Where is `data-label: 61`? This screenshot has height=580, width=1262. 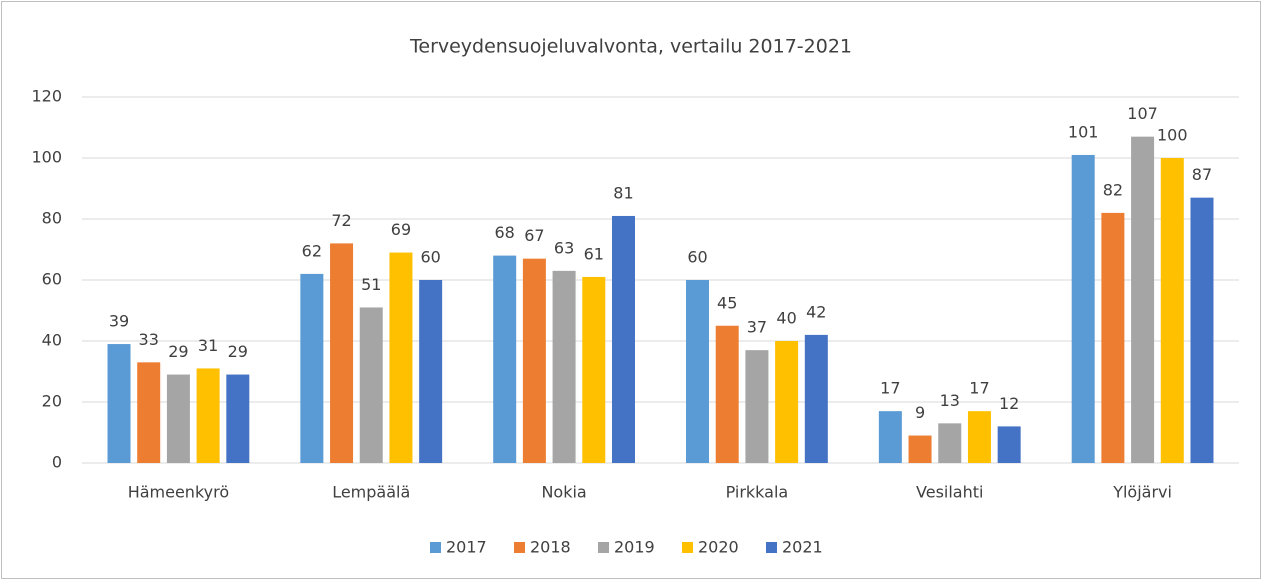
data-label: 61 is located at coordinates (594, 253).